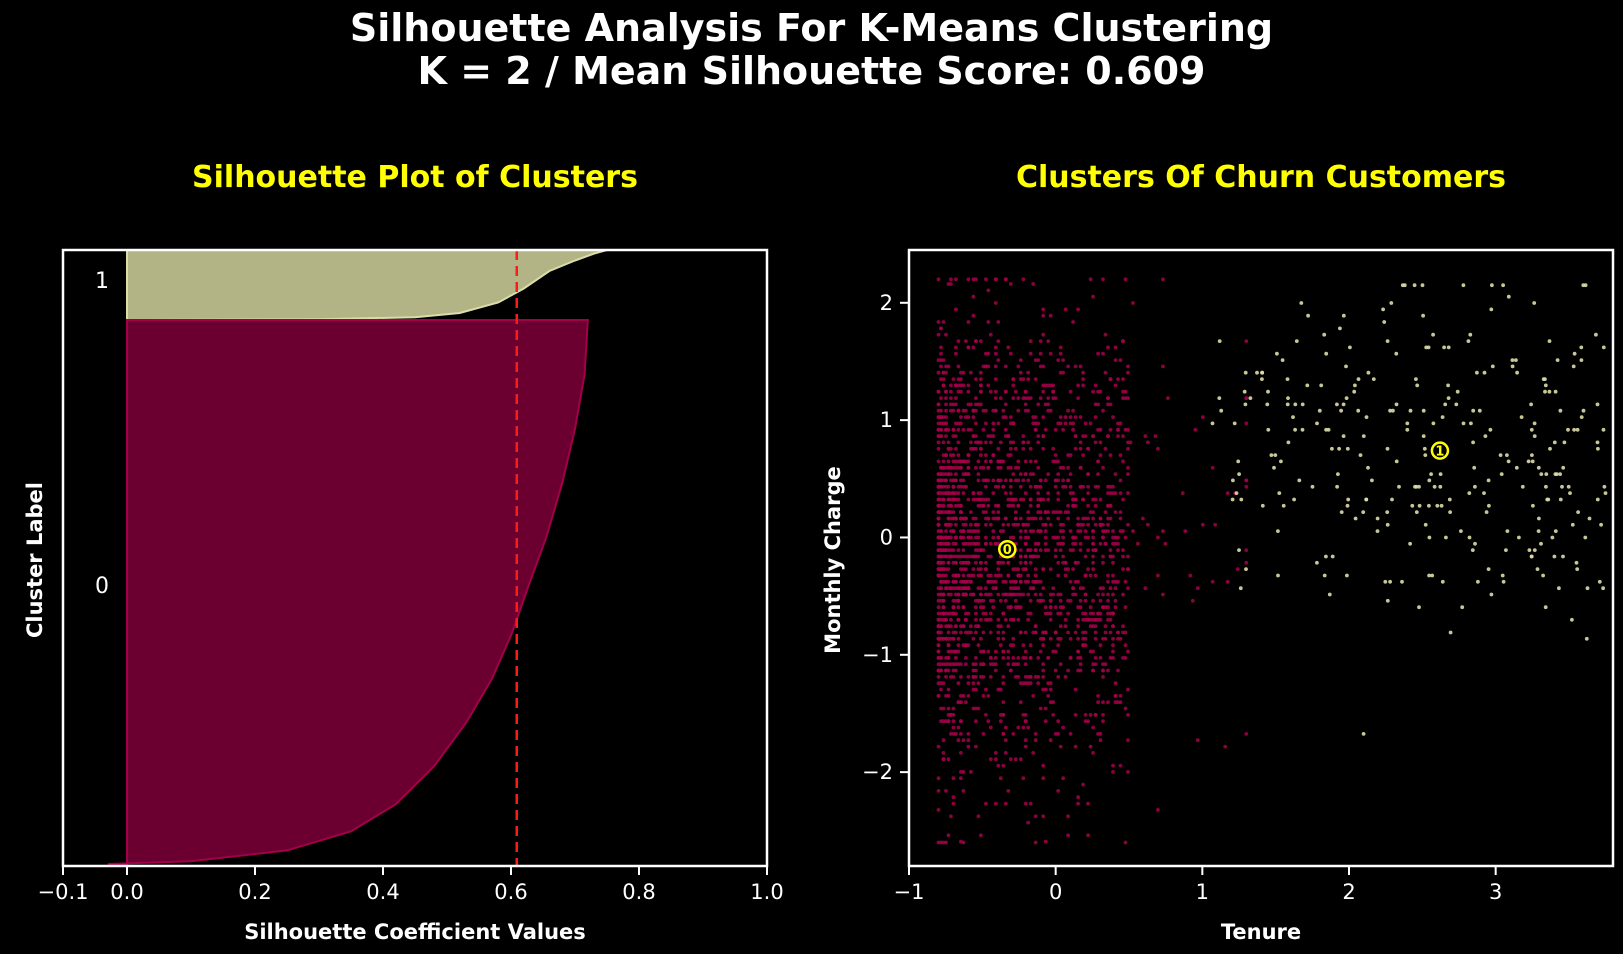 The image size is (1623, 954). What do you see at coordinates (1495, 892) in the screenshot?
I see `scatter-xtick-label: 3` at bounding box center [1495, 892].